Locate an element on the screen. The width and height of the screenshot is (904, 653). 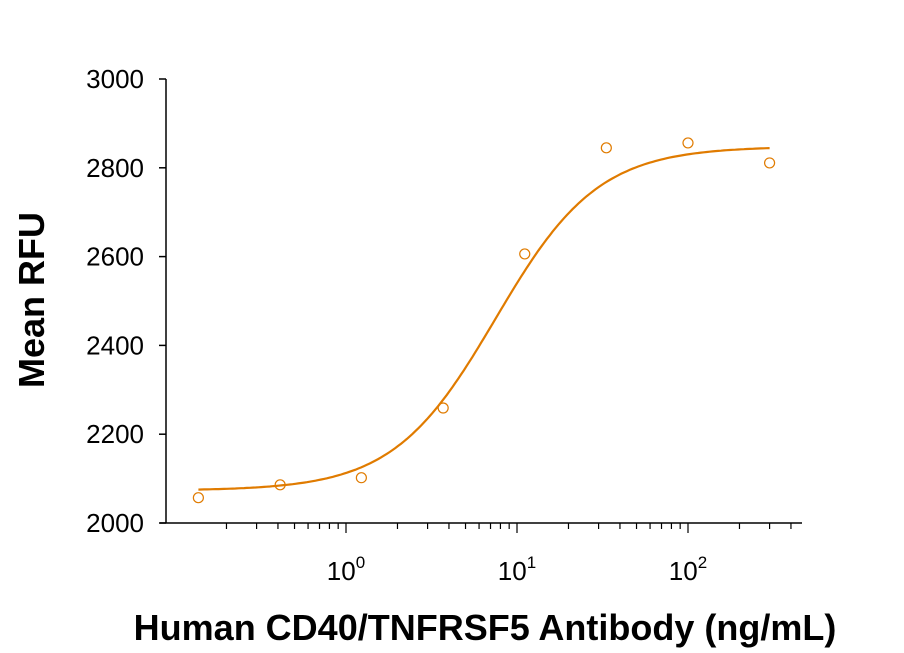
y-tick-label: 2600 is located at coordinates (115, 257).